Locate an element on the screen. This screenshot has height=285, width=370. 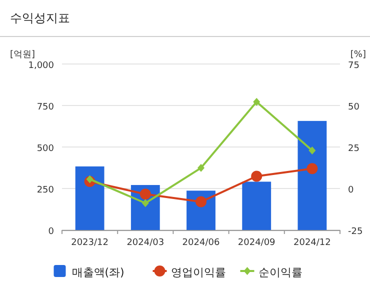
x-tick-label: 2024/09 is located at coordinates (257, 243).